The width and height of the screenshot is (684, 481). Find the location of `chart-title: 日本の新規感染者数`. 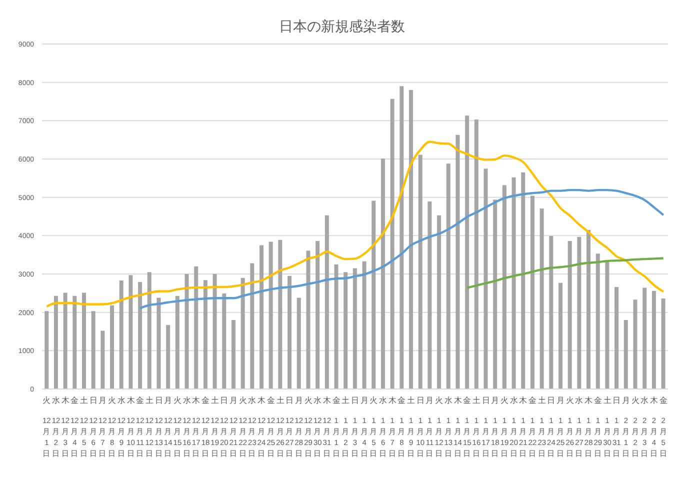

chart-title: 日本の新規感染者数 is located at coordinates (342, 27).